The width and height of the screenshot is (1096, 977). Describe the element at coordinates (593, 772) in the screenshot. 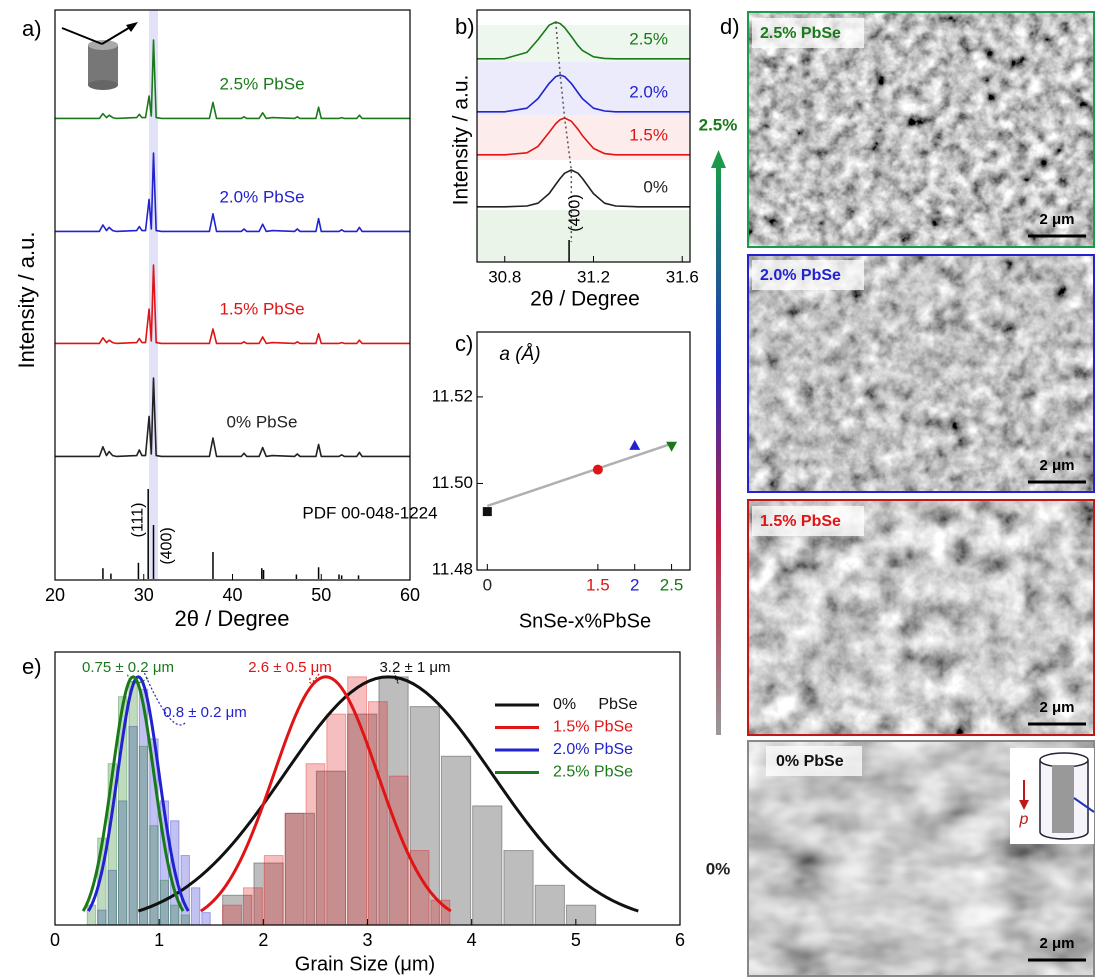

I see `legend-label: 2.5% PbSe` at that location.